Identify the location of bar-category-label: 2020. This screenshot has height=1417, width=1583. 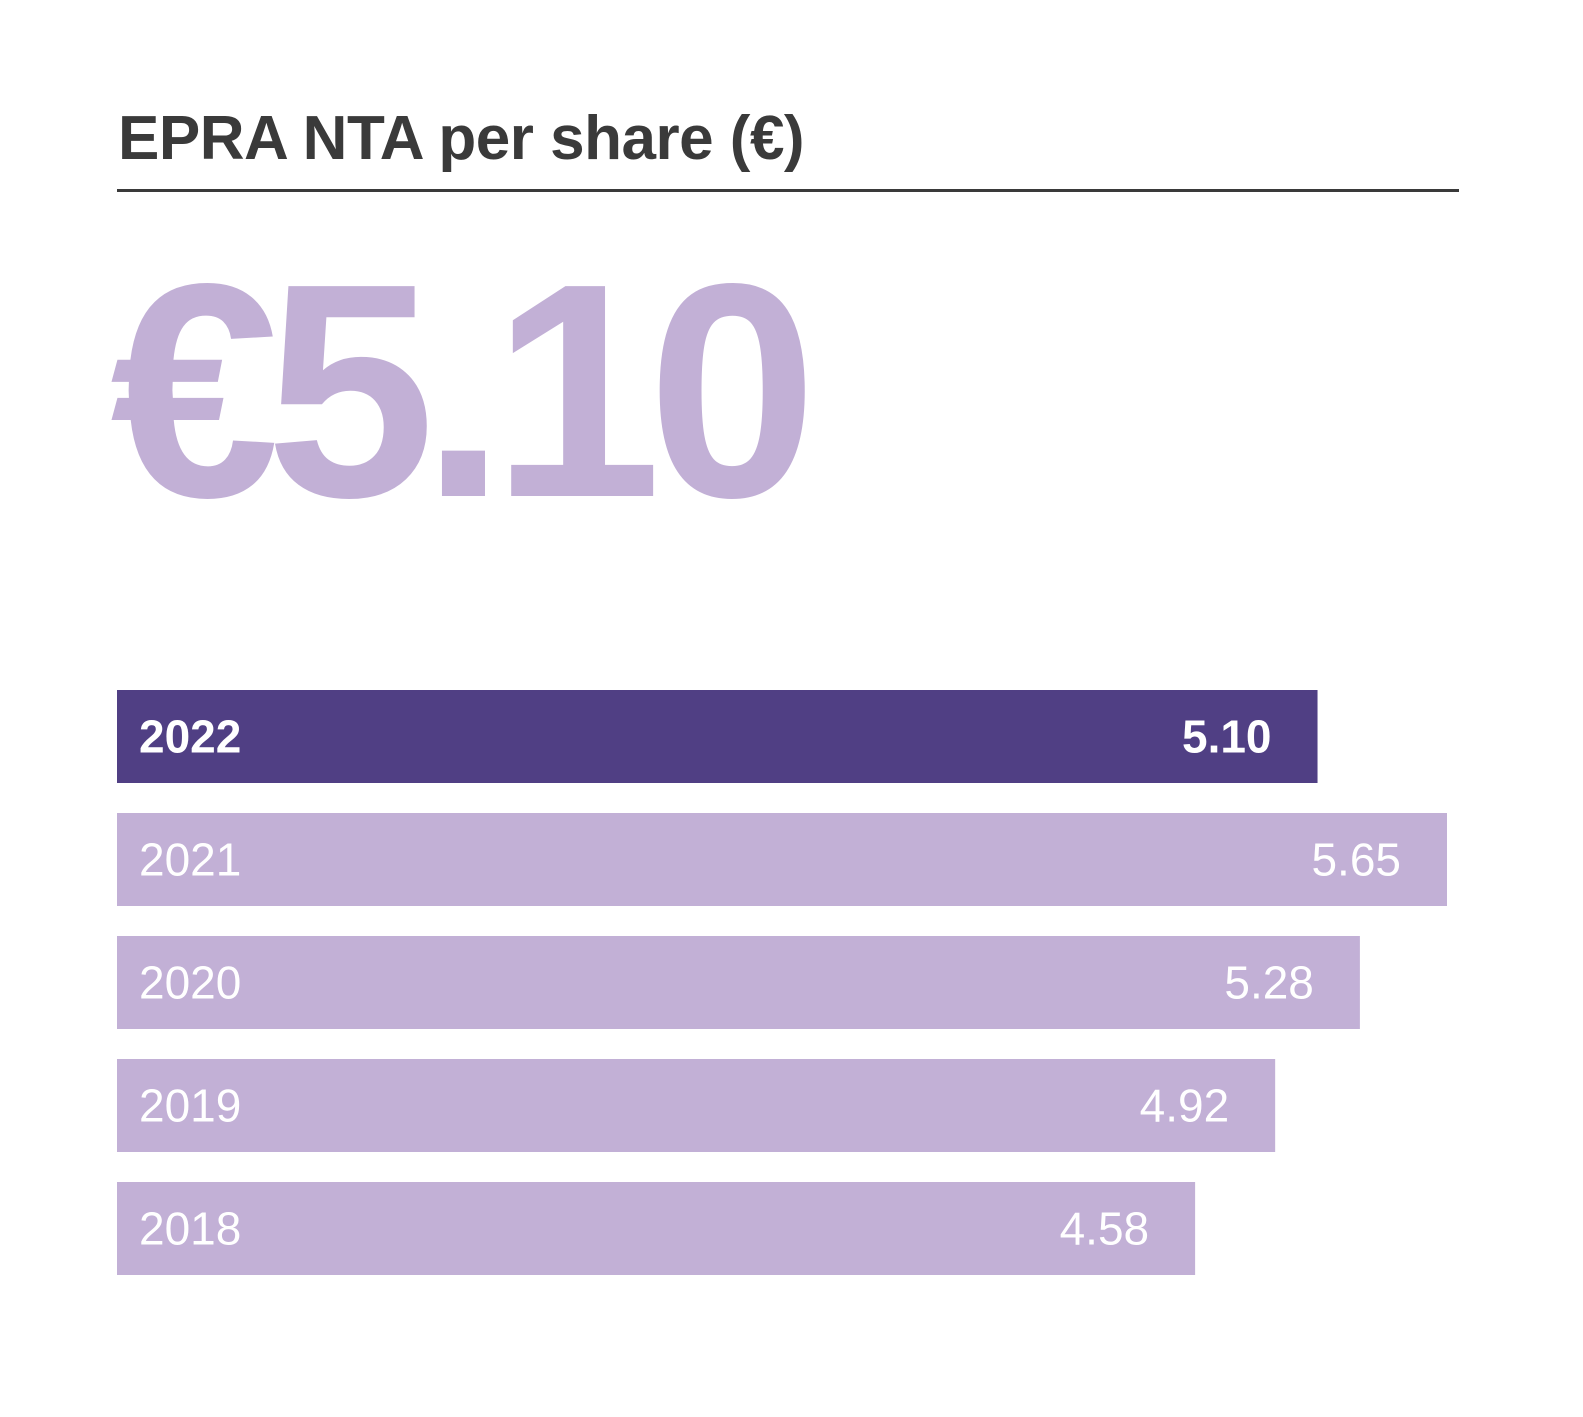
(190, 983).